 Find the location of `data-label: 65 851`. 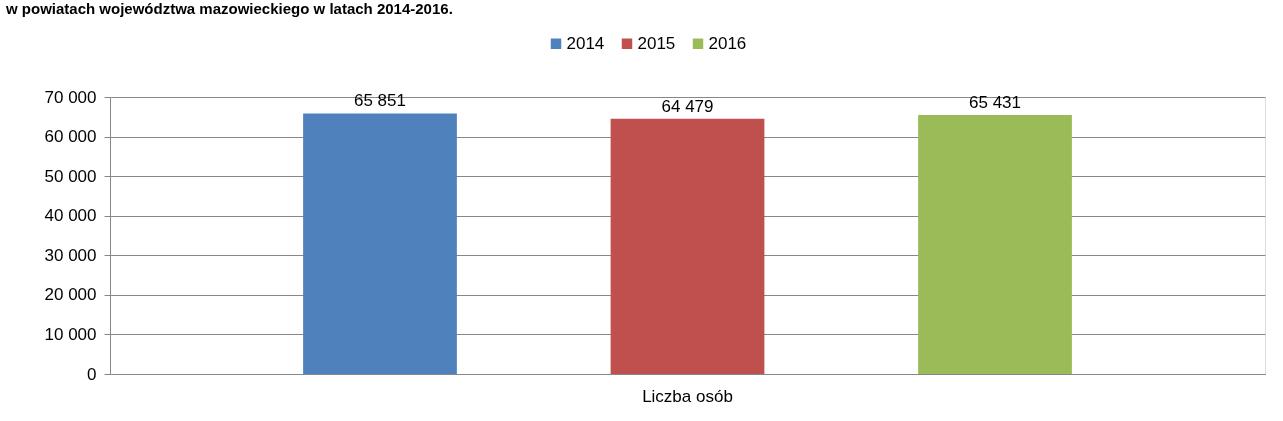

data-label: 65 851 is located at coordinates (379, 101).